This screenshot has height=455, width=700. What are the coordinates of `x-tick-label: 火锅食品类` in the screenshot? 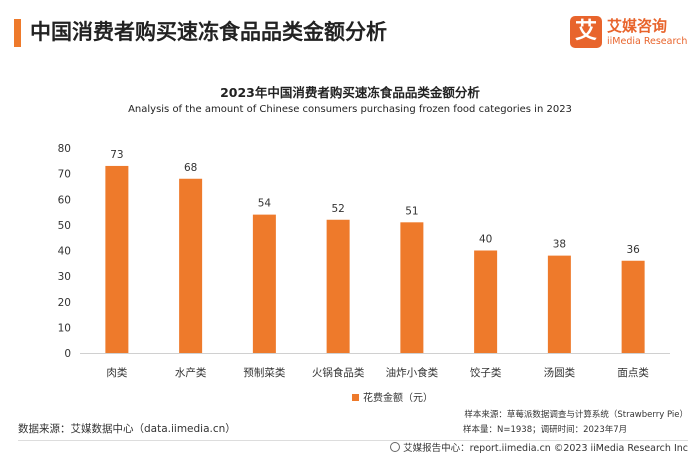 It's located at (338, 372).